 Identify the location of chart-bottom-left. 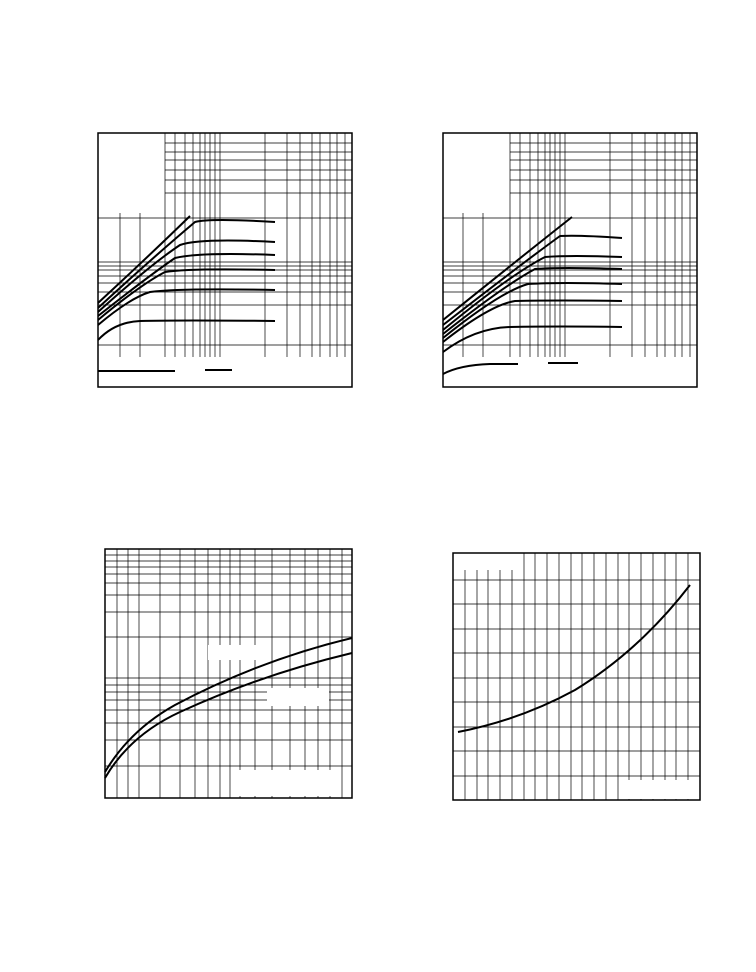
(228, 673).